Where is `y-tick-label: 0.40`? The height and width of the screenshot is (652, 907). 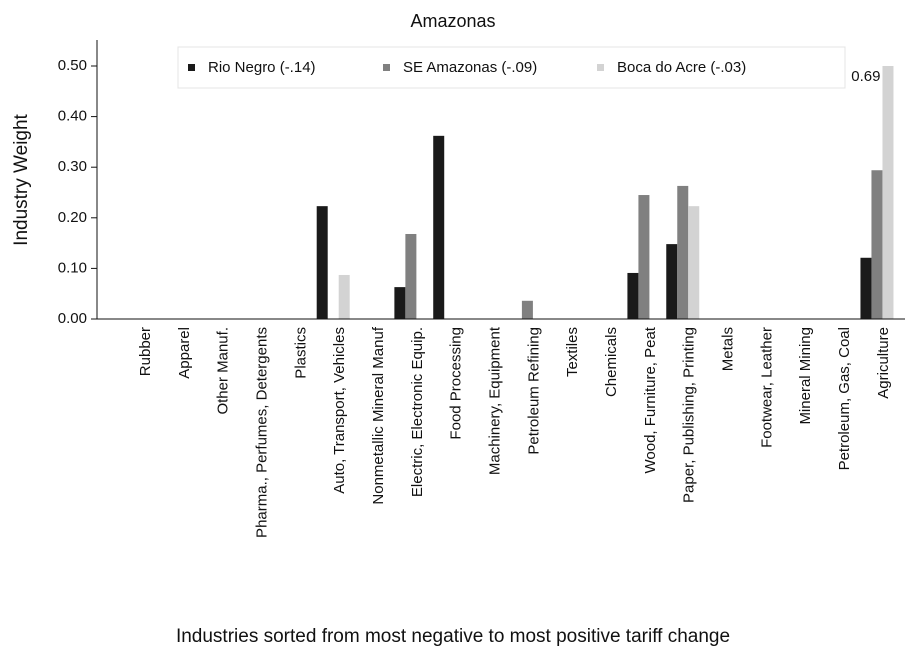 y-tick-label: 0.40 is located at coordinates (72, 116).